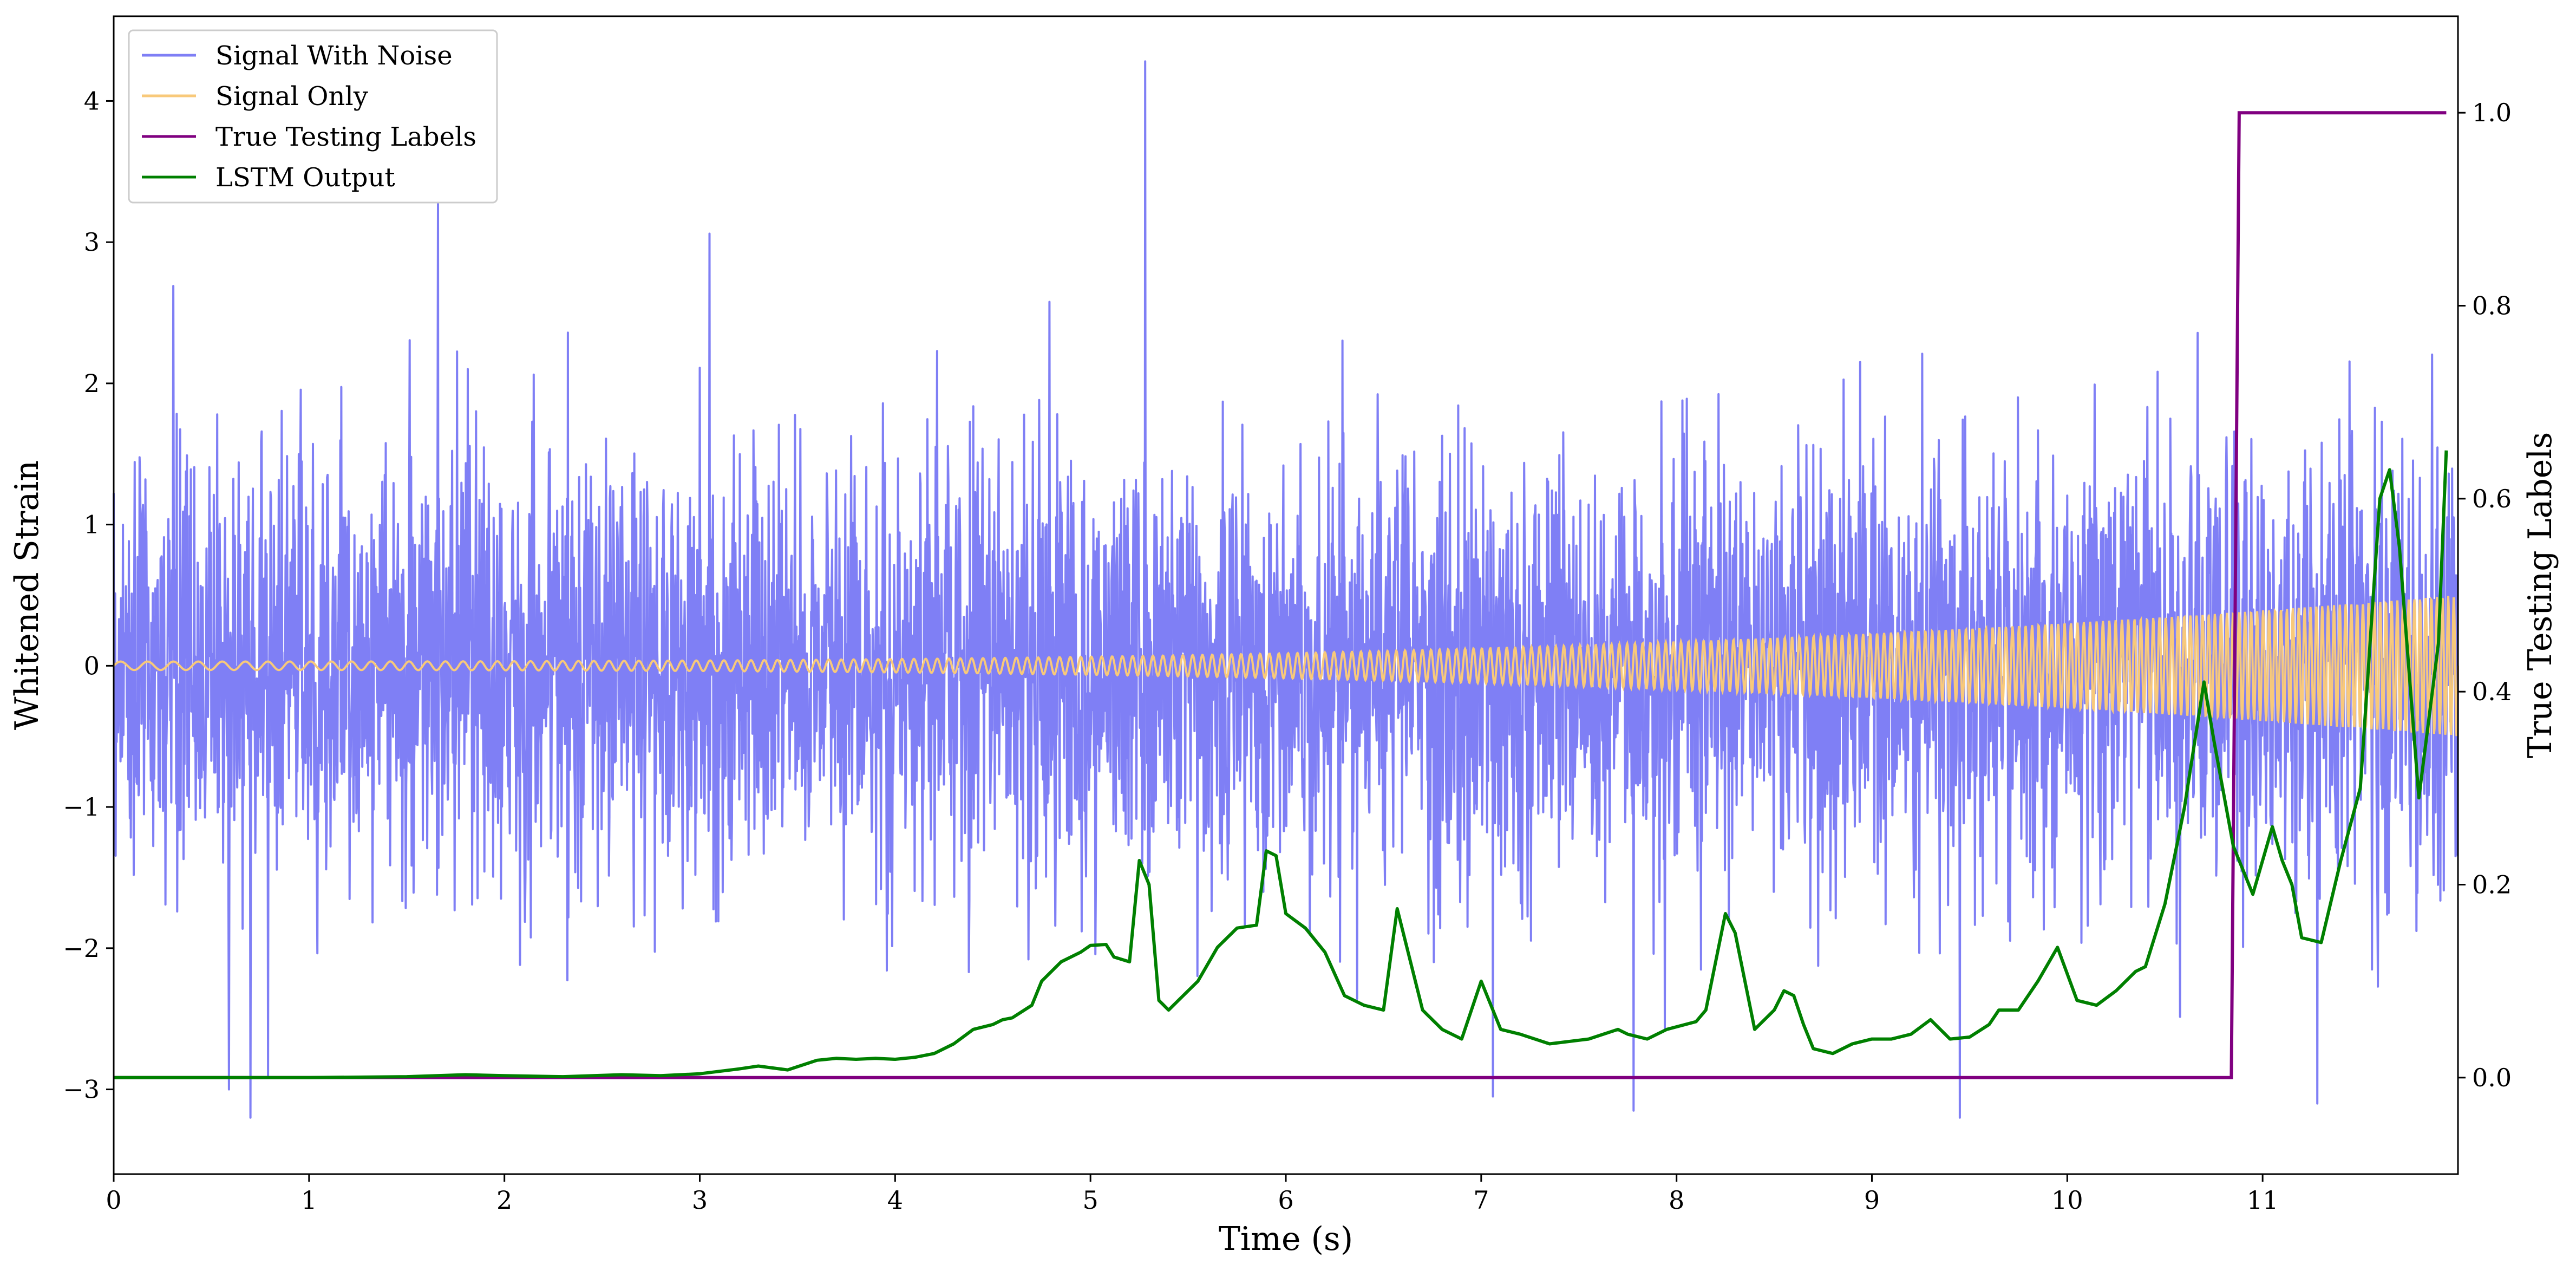 Image resolution: width=2576 pixels, height=1277 pixels. Describe the element at coordinates (504, 1200) in the screenshot. I see `x-tick-label: 2` at that location.